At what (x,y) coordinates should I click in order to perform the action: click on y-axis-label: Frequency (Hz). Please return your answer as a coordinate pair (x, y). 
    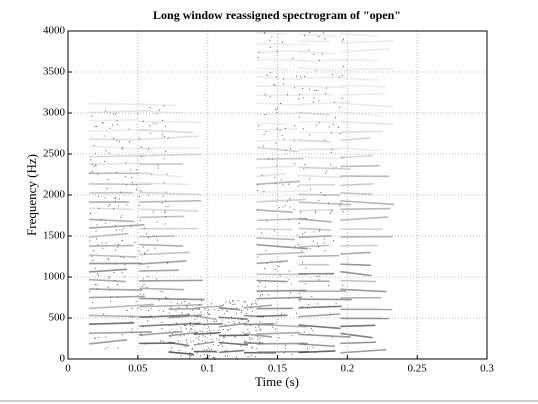
    Looking at the image, I should click on (31, 195).